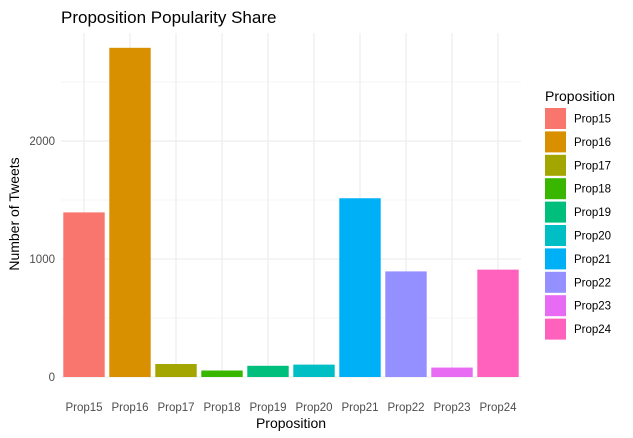 This screenshot has height=438, width=633. Describe the element at coordinates (592, 260) in the screenshot. I see `legend-label: Prop21` at that location.